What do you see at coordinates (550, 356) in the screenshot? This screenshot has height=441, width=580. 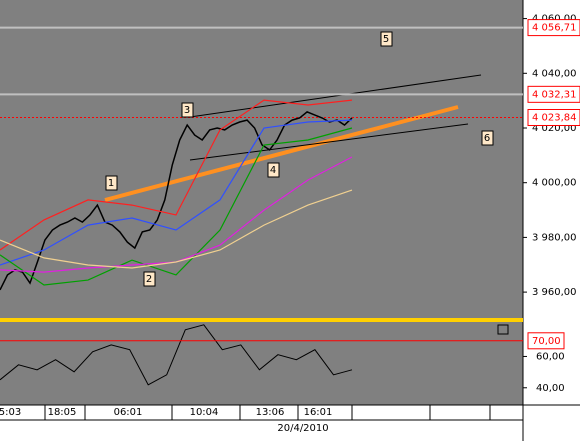 I see `rsi-tick-label: 60,00` at bounding box center [550, 356].